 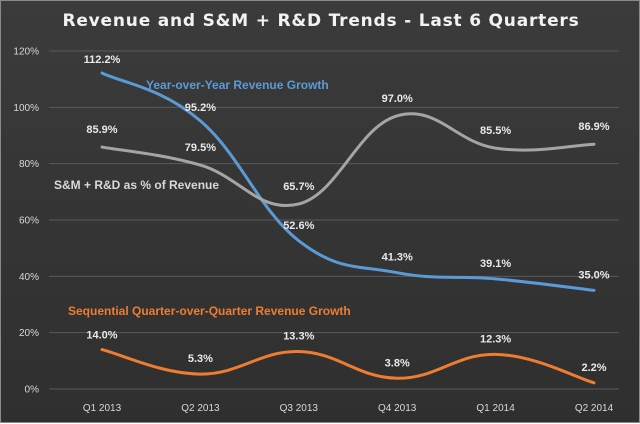 I want to click on data-label: 95.2%, so click(x=200, y=108).